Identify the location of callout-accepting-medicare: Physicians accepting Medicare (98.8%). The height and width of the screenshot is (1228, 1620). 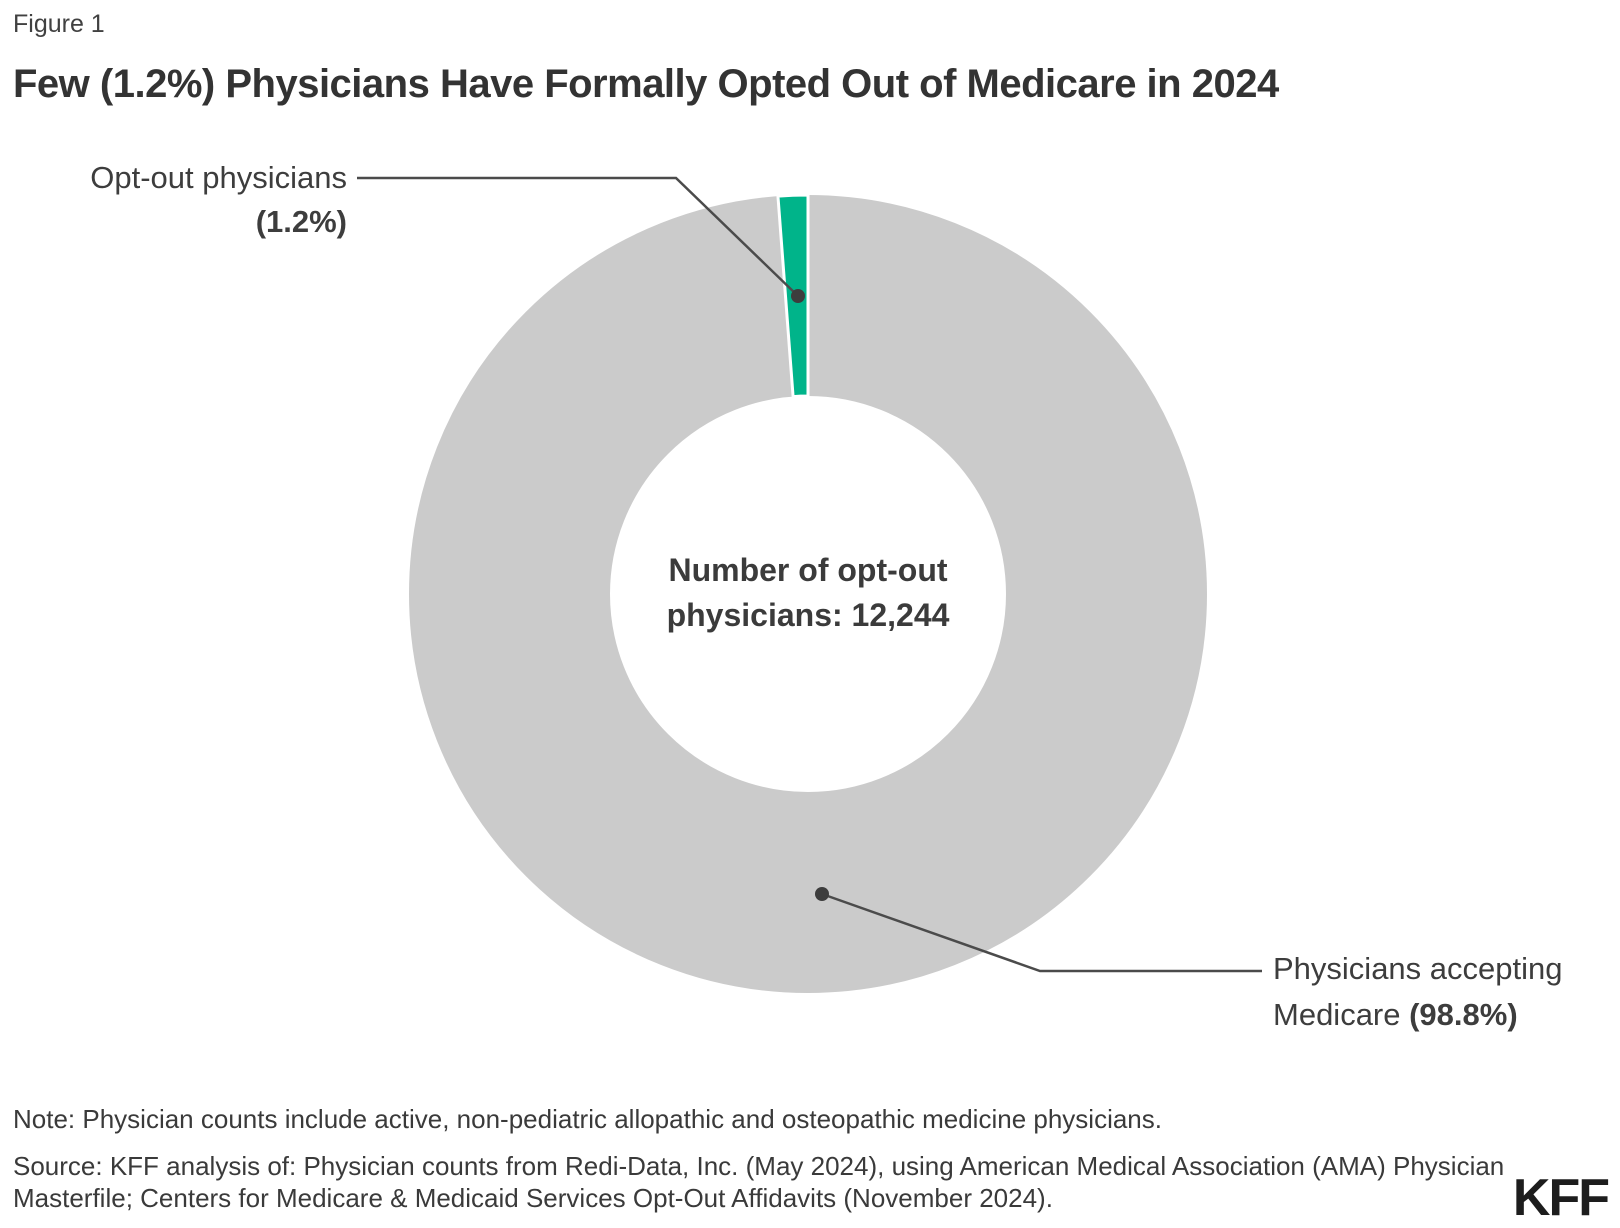
(1418, 992).